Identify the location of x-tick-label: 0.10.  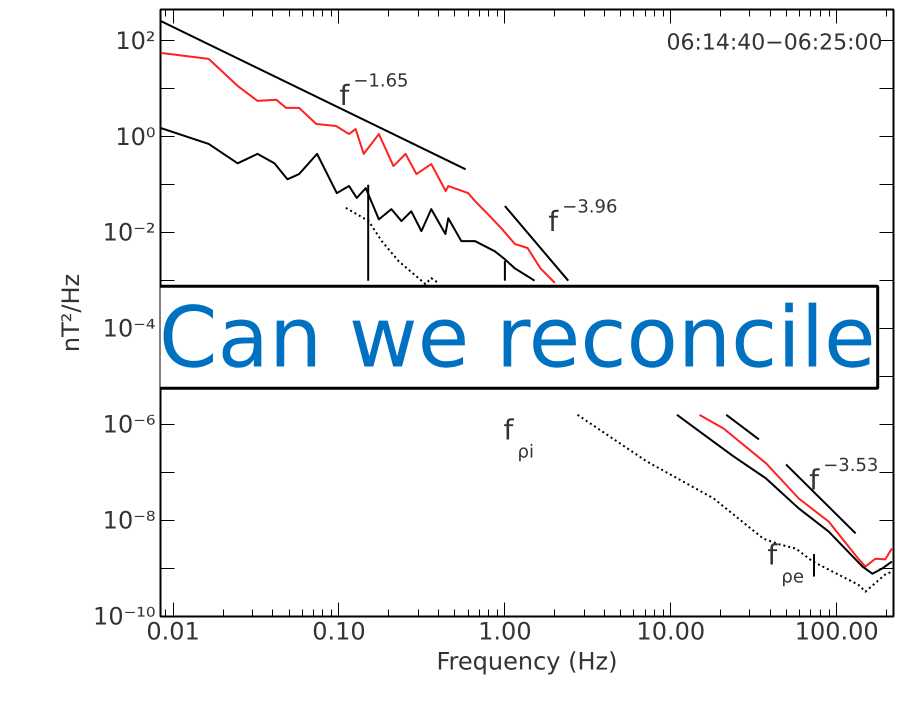
(339, 632).